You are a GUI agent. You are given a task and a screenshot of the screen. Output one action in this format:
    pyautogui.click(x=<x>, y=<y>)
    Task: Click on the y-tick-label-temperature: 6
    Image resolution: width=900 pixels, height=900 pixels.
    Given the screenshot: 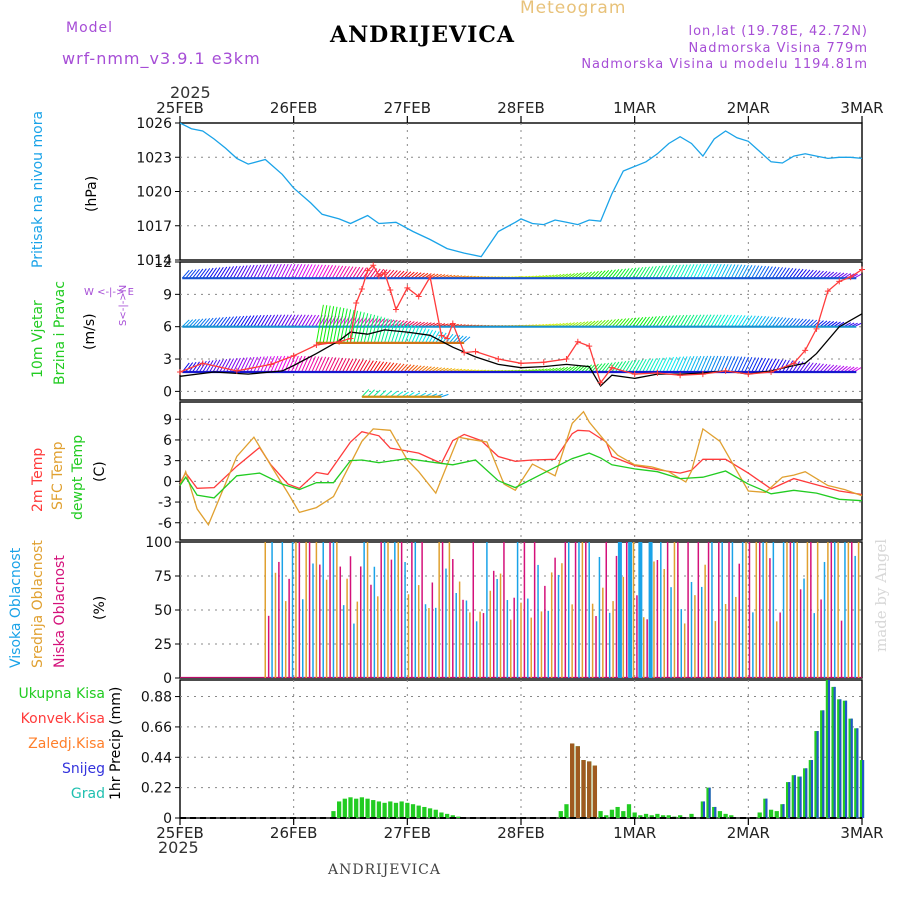 What is the action you would take?
    pyautogui.click(x=167, y=441)
    